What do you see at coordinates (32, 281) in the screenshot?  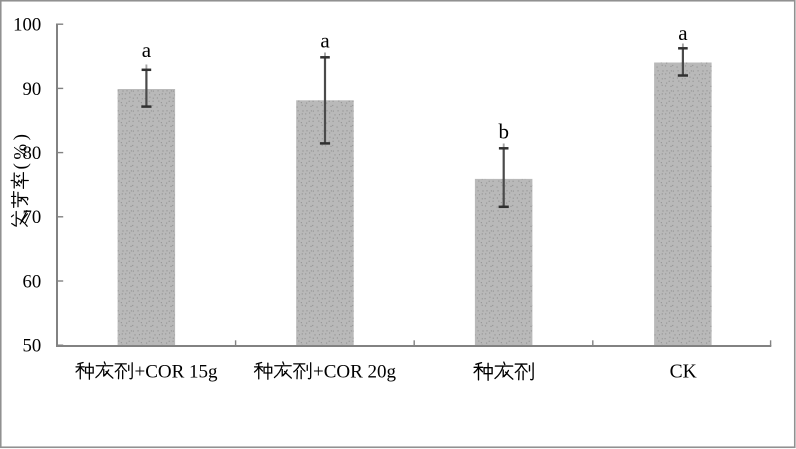 I see `svg-text: 60` at bounding box center [32, 281].